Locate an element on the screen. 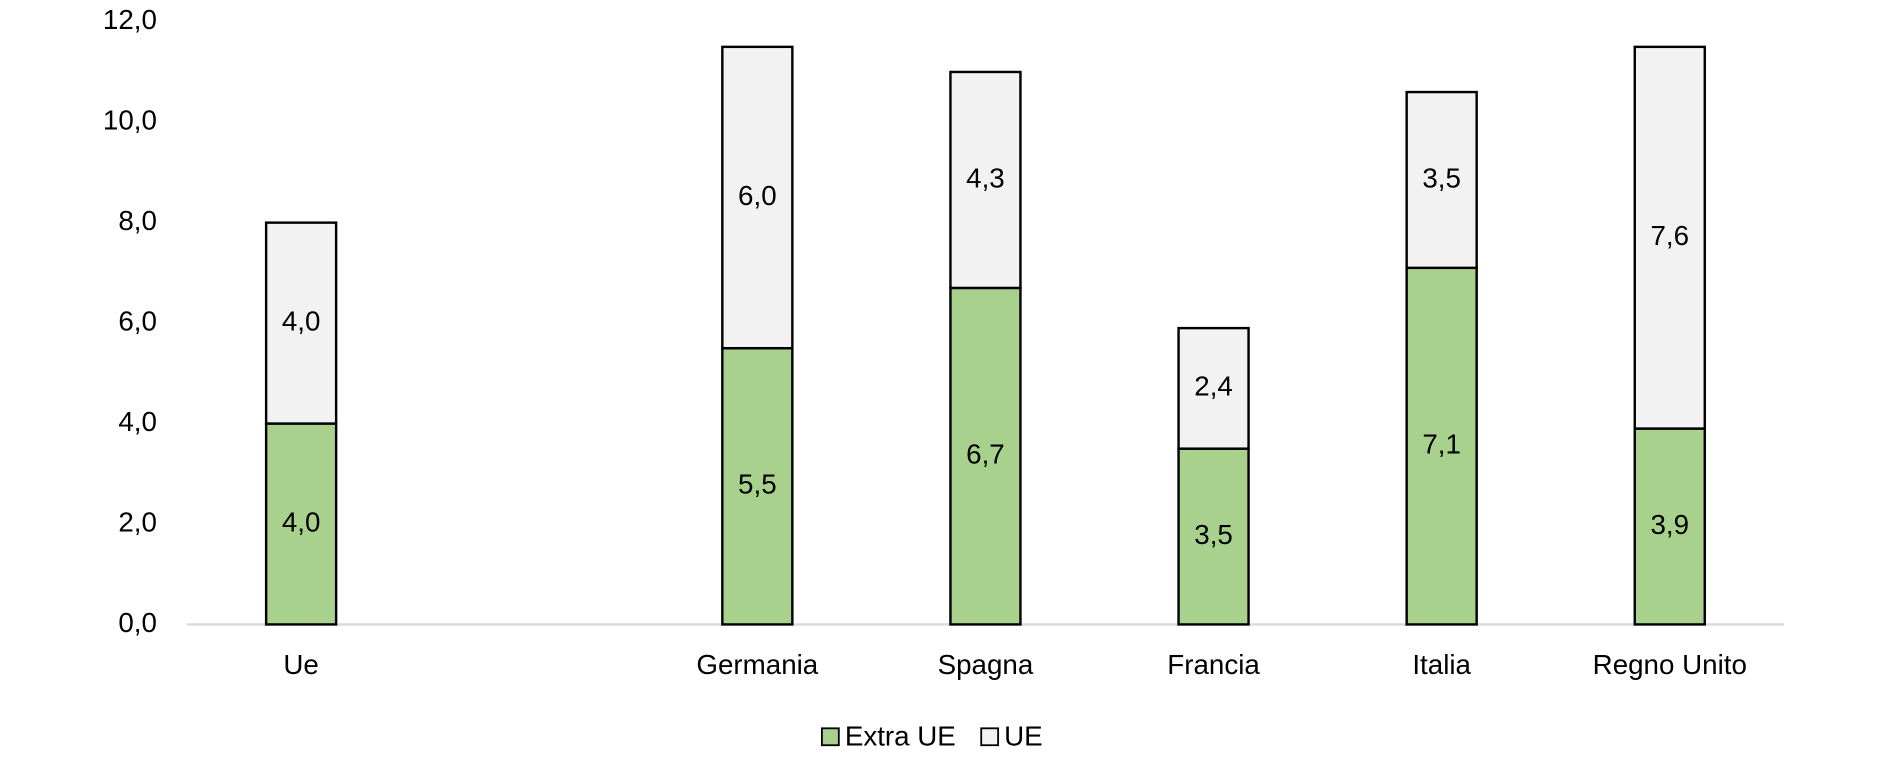 The image size is (1884, 773). y-tick-label: 12,0 is located at coordinates (130, 19).